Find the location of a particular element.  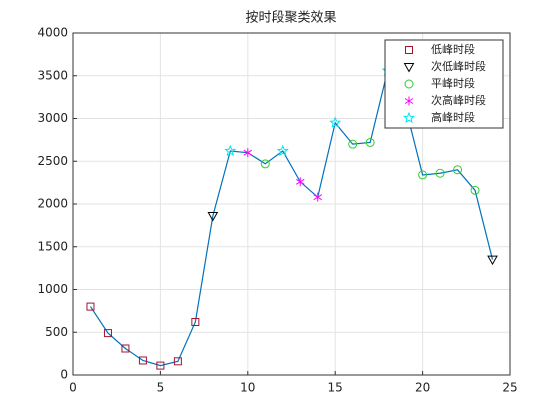

chart-title: 按时段聚类效果 is located at coordinates (290, 18).